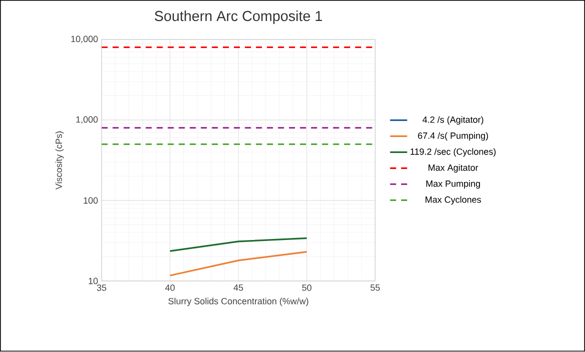  I want to click on y-tick-label: 1,000, so click(87, 120).